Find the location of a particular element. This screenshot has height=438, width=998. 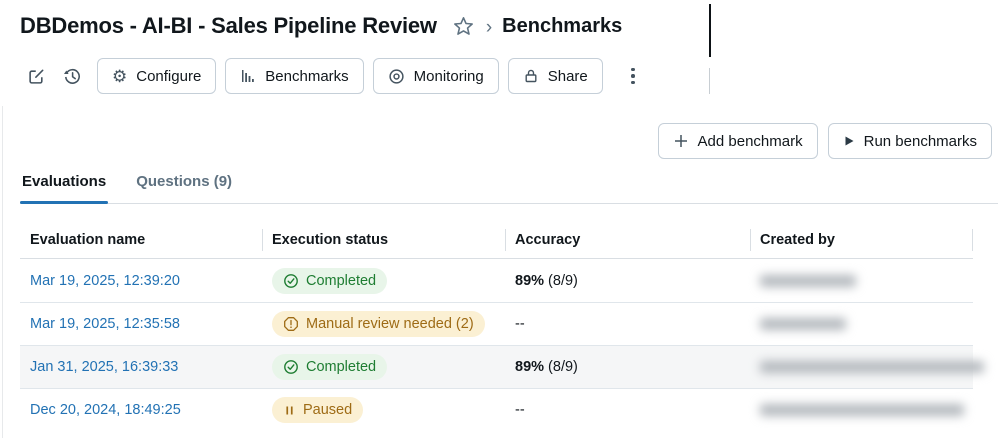

add-benchmark-button: Add benchmark is located at coordinates (737, 141).